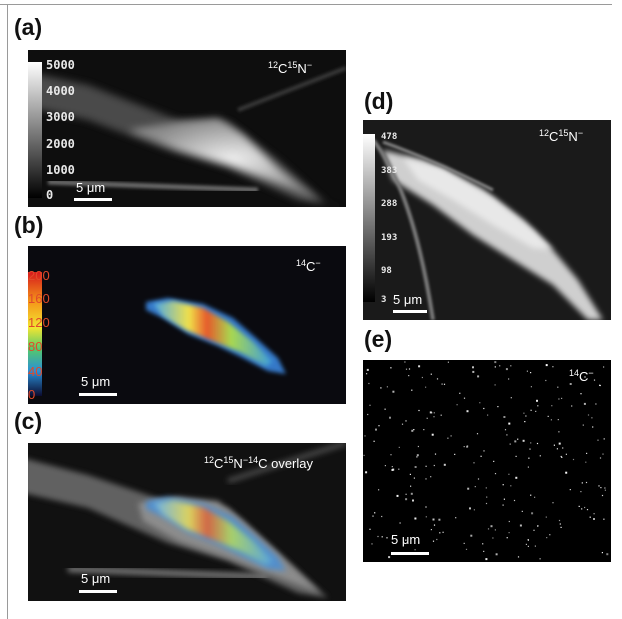  Describe the element at coordinates (28, 27) in the screenshot. I see `panel-label-a: (a)` at that location.